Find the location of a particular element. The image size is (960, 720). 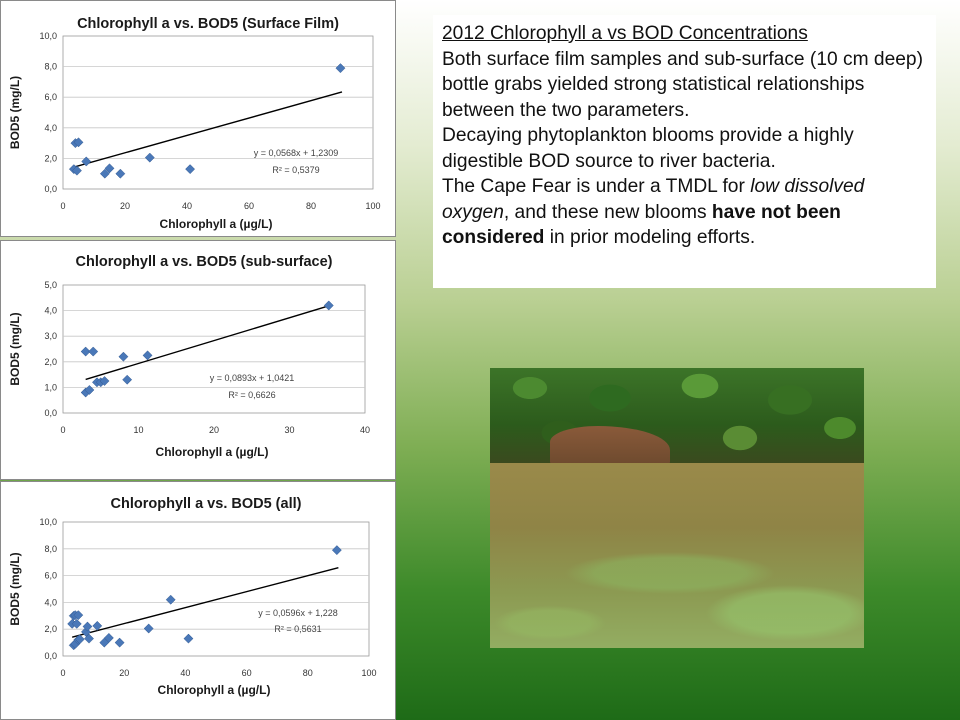

r-squared-label: R² = 0,6626 is located at coordinates (251, 395).